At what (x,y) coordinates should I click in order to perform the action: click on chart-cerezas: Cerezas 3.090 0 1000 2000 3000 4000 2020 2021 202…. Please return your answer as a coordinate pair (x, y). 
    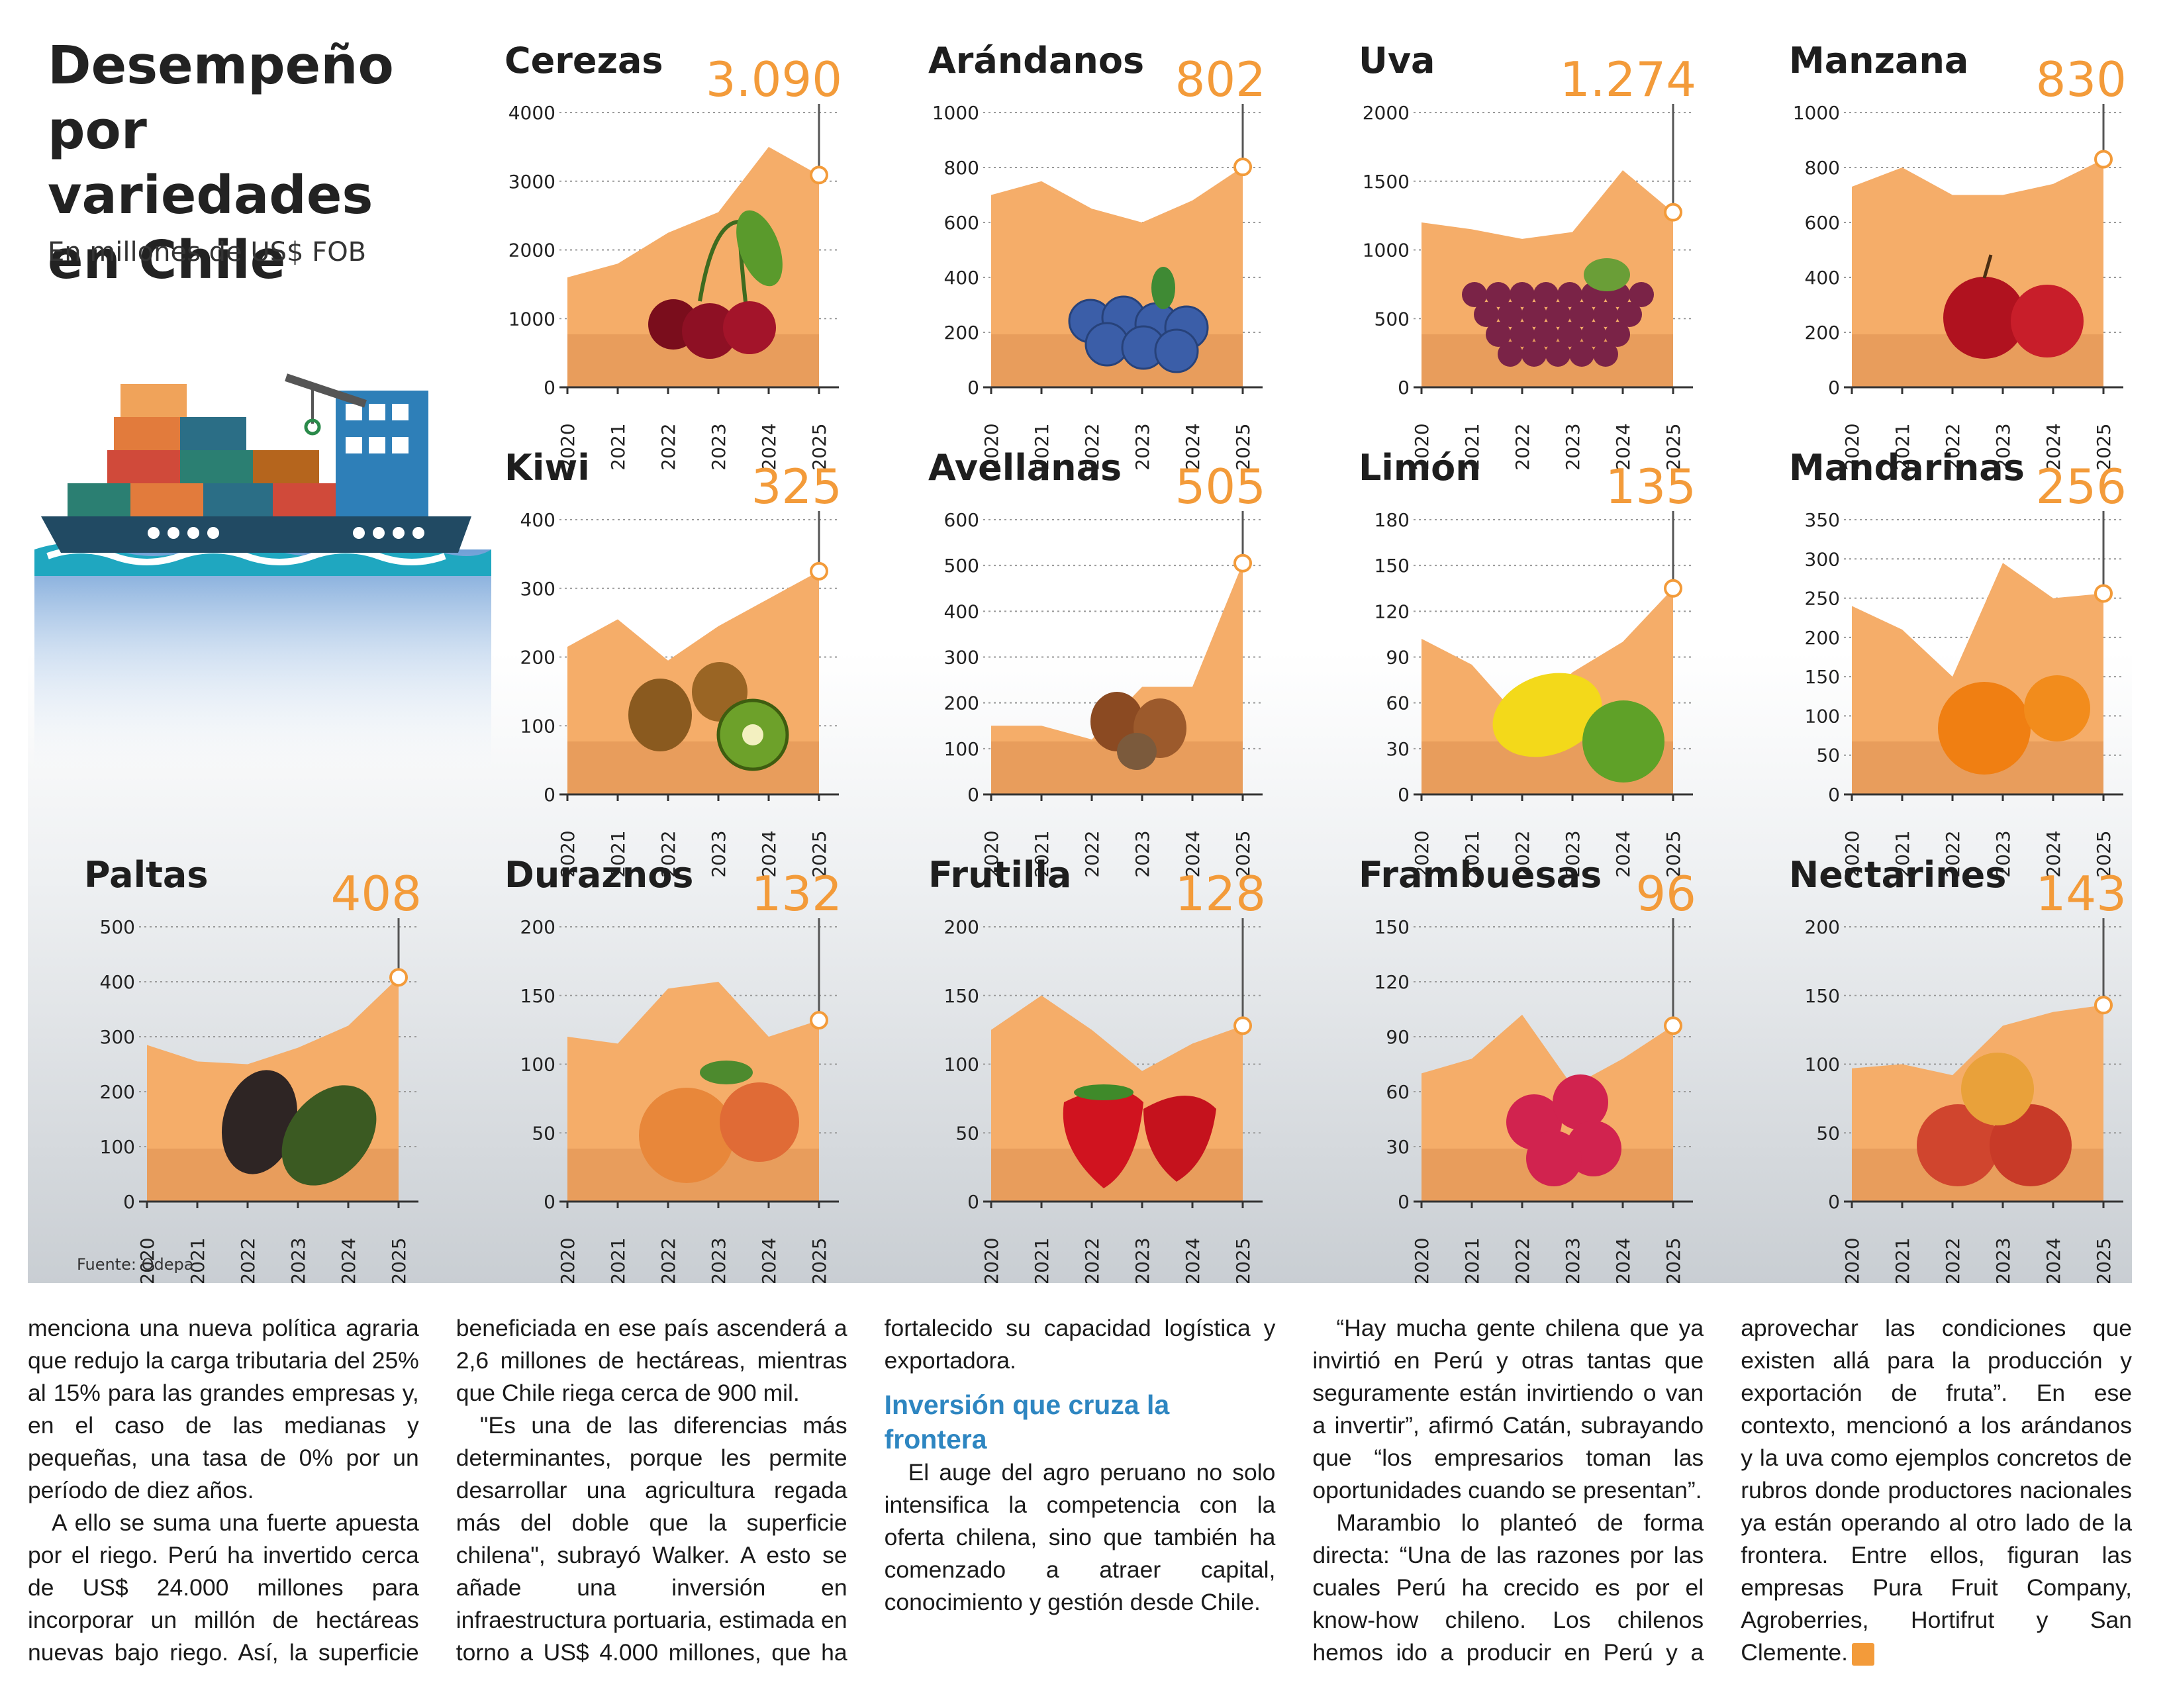
    Looking at the image, I should click on (673, 255).